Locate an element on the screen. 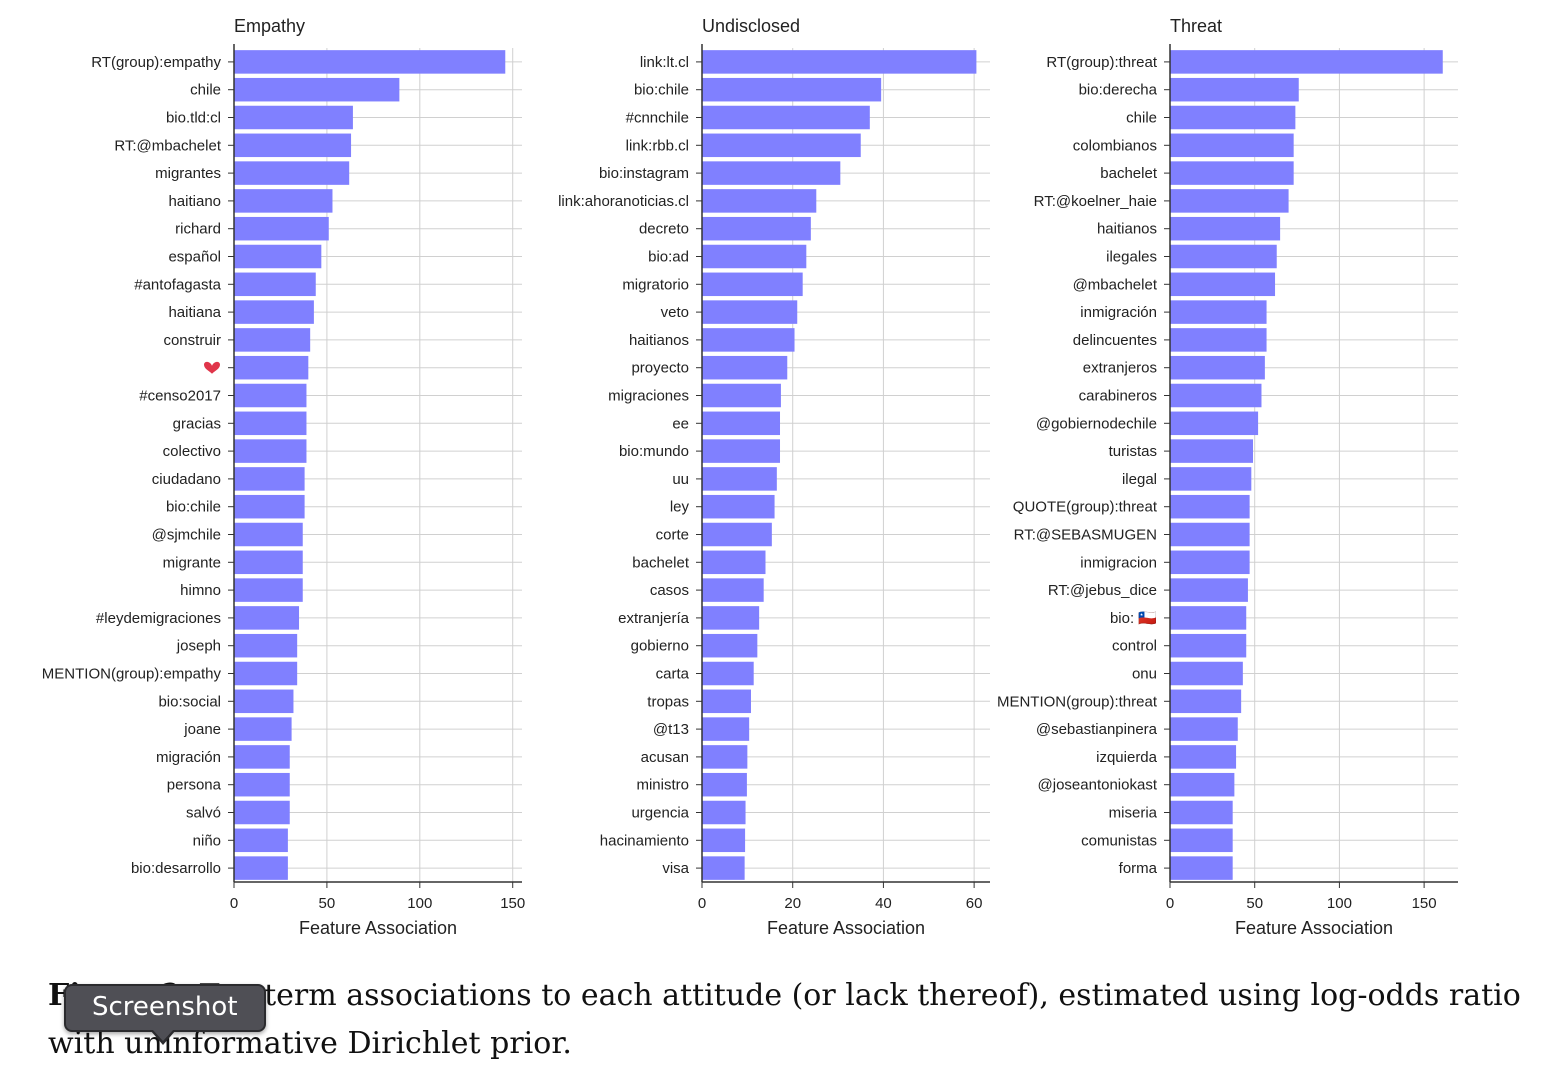 The height and width of the screenshot is (1068, 1564). y-tick-label: @joseantoniokast is located at coordinates (1098, 785).